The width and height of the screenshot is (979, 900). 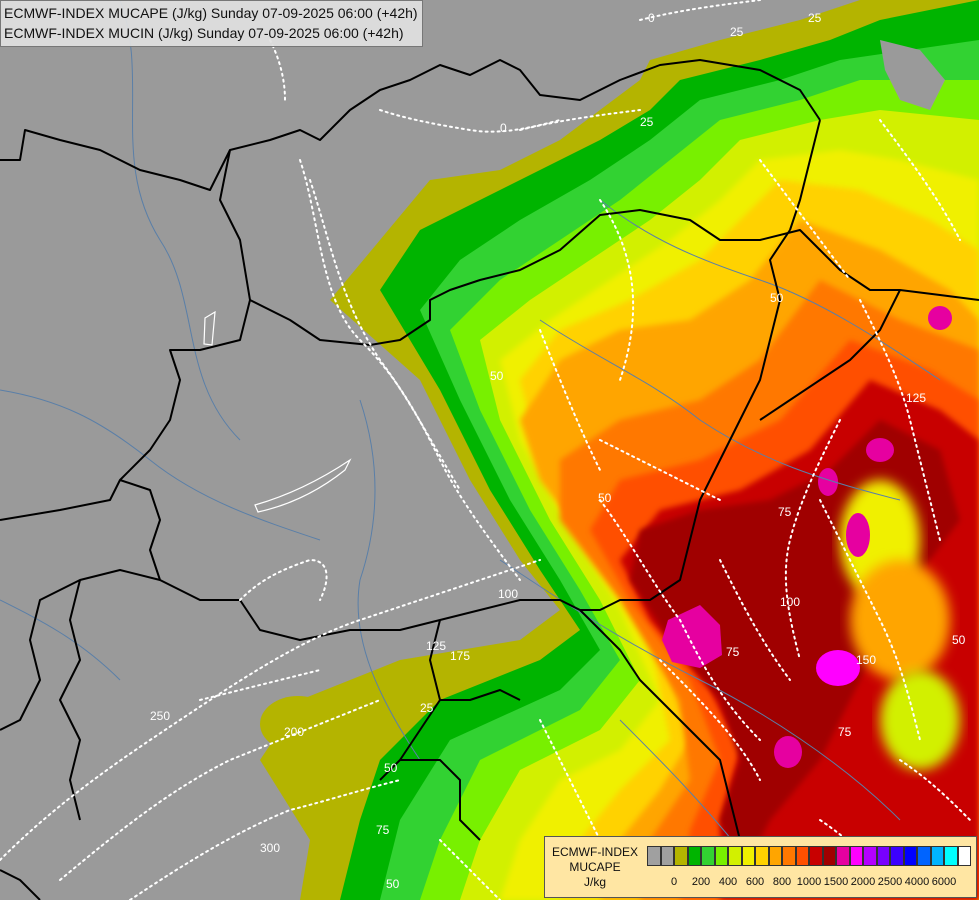 What do you see at coordinates (880, 450) in the screenshot?
I see `cape-cell-magenta4` at bounding box center [880, 450].